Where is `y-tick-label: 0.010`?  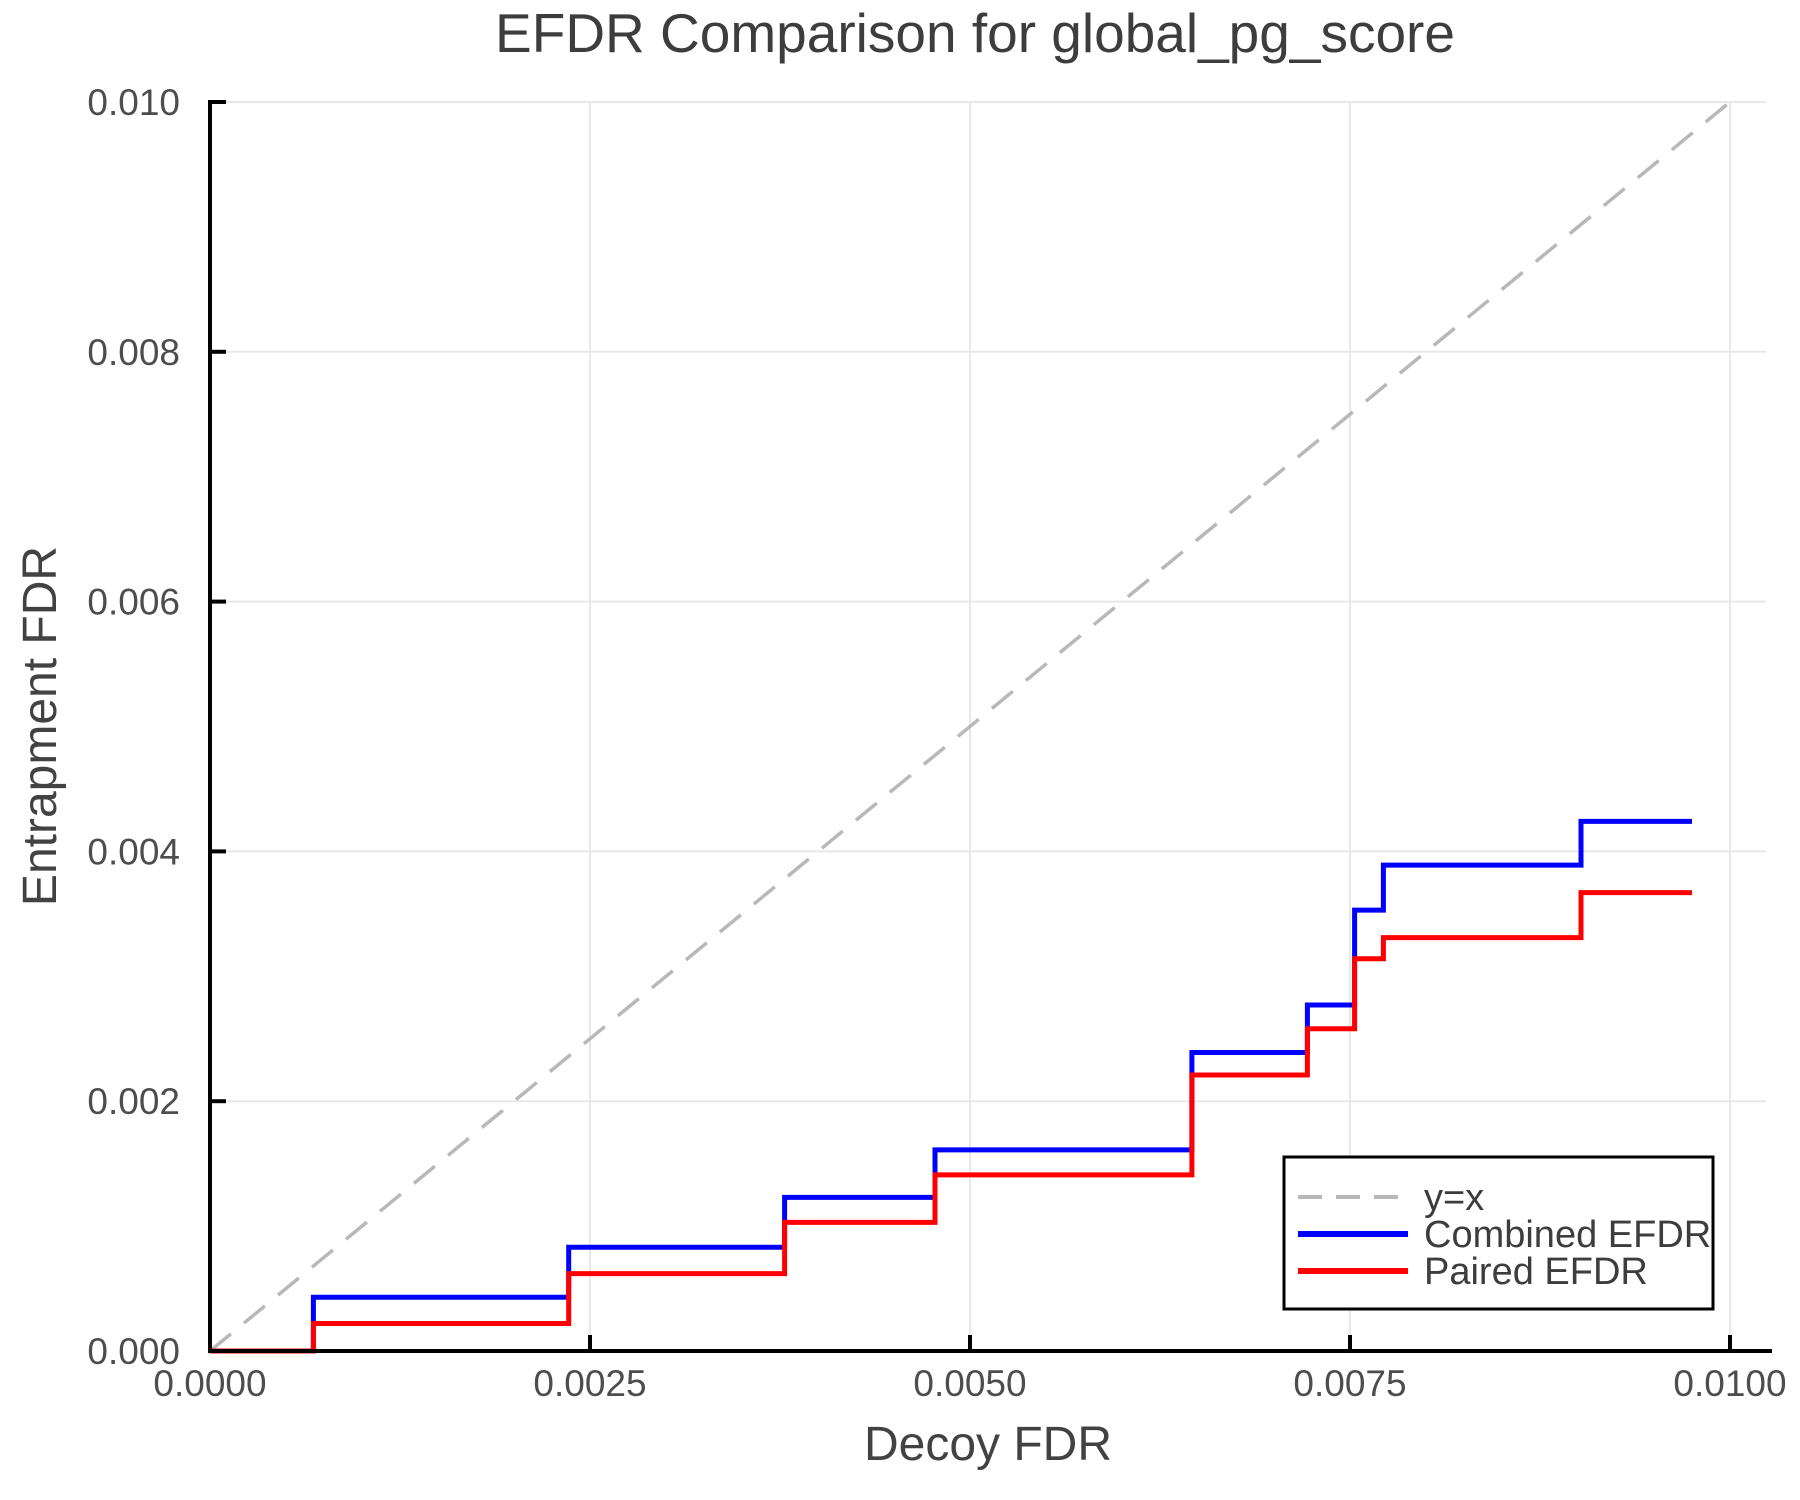
y-tick-label: 0.010 is located at coordinates (133, 102).